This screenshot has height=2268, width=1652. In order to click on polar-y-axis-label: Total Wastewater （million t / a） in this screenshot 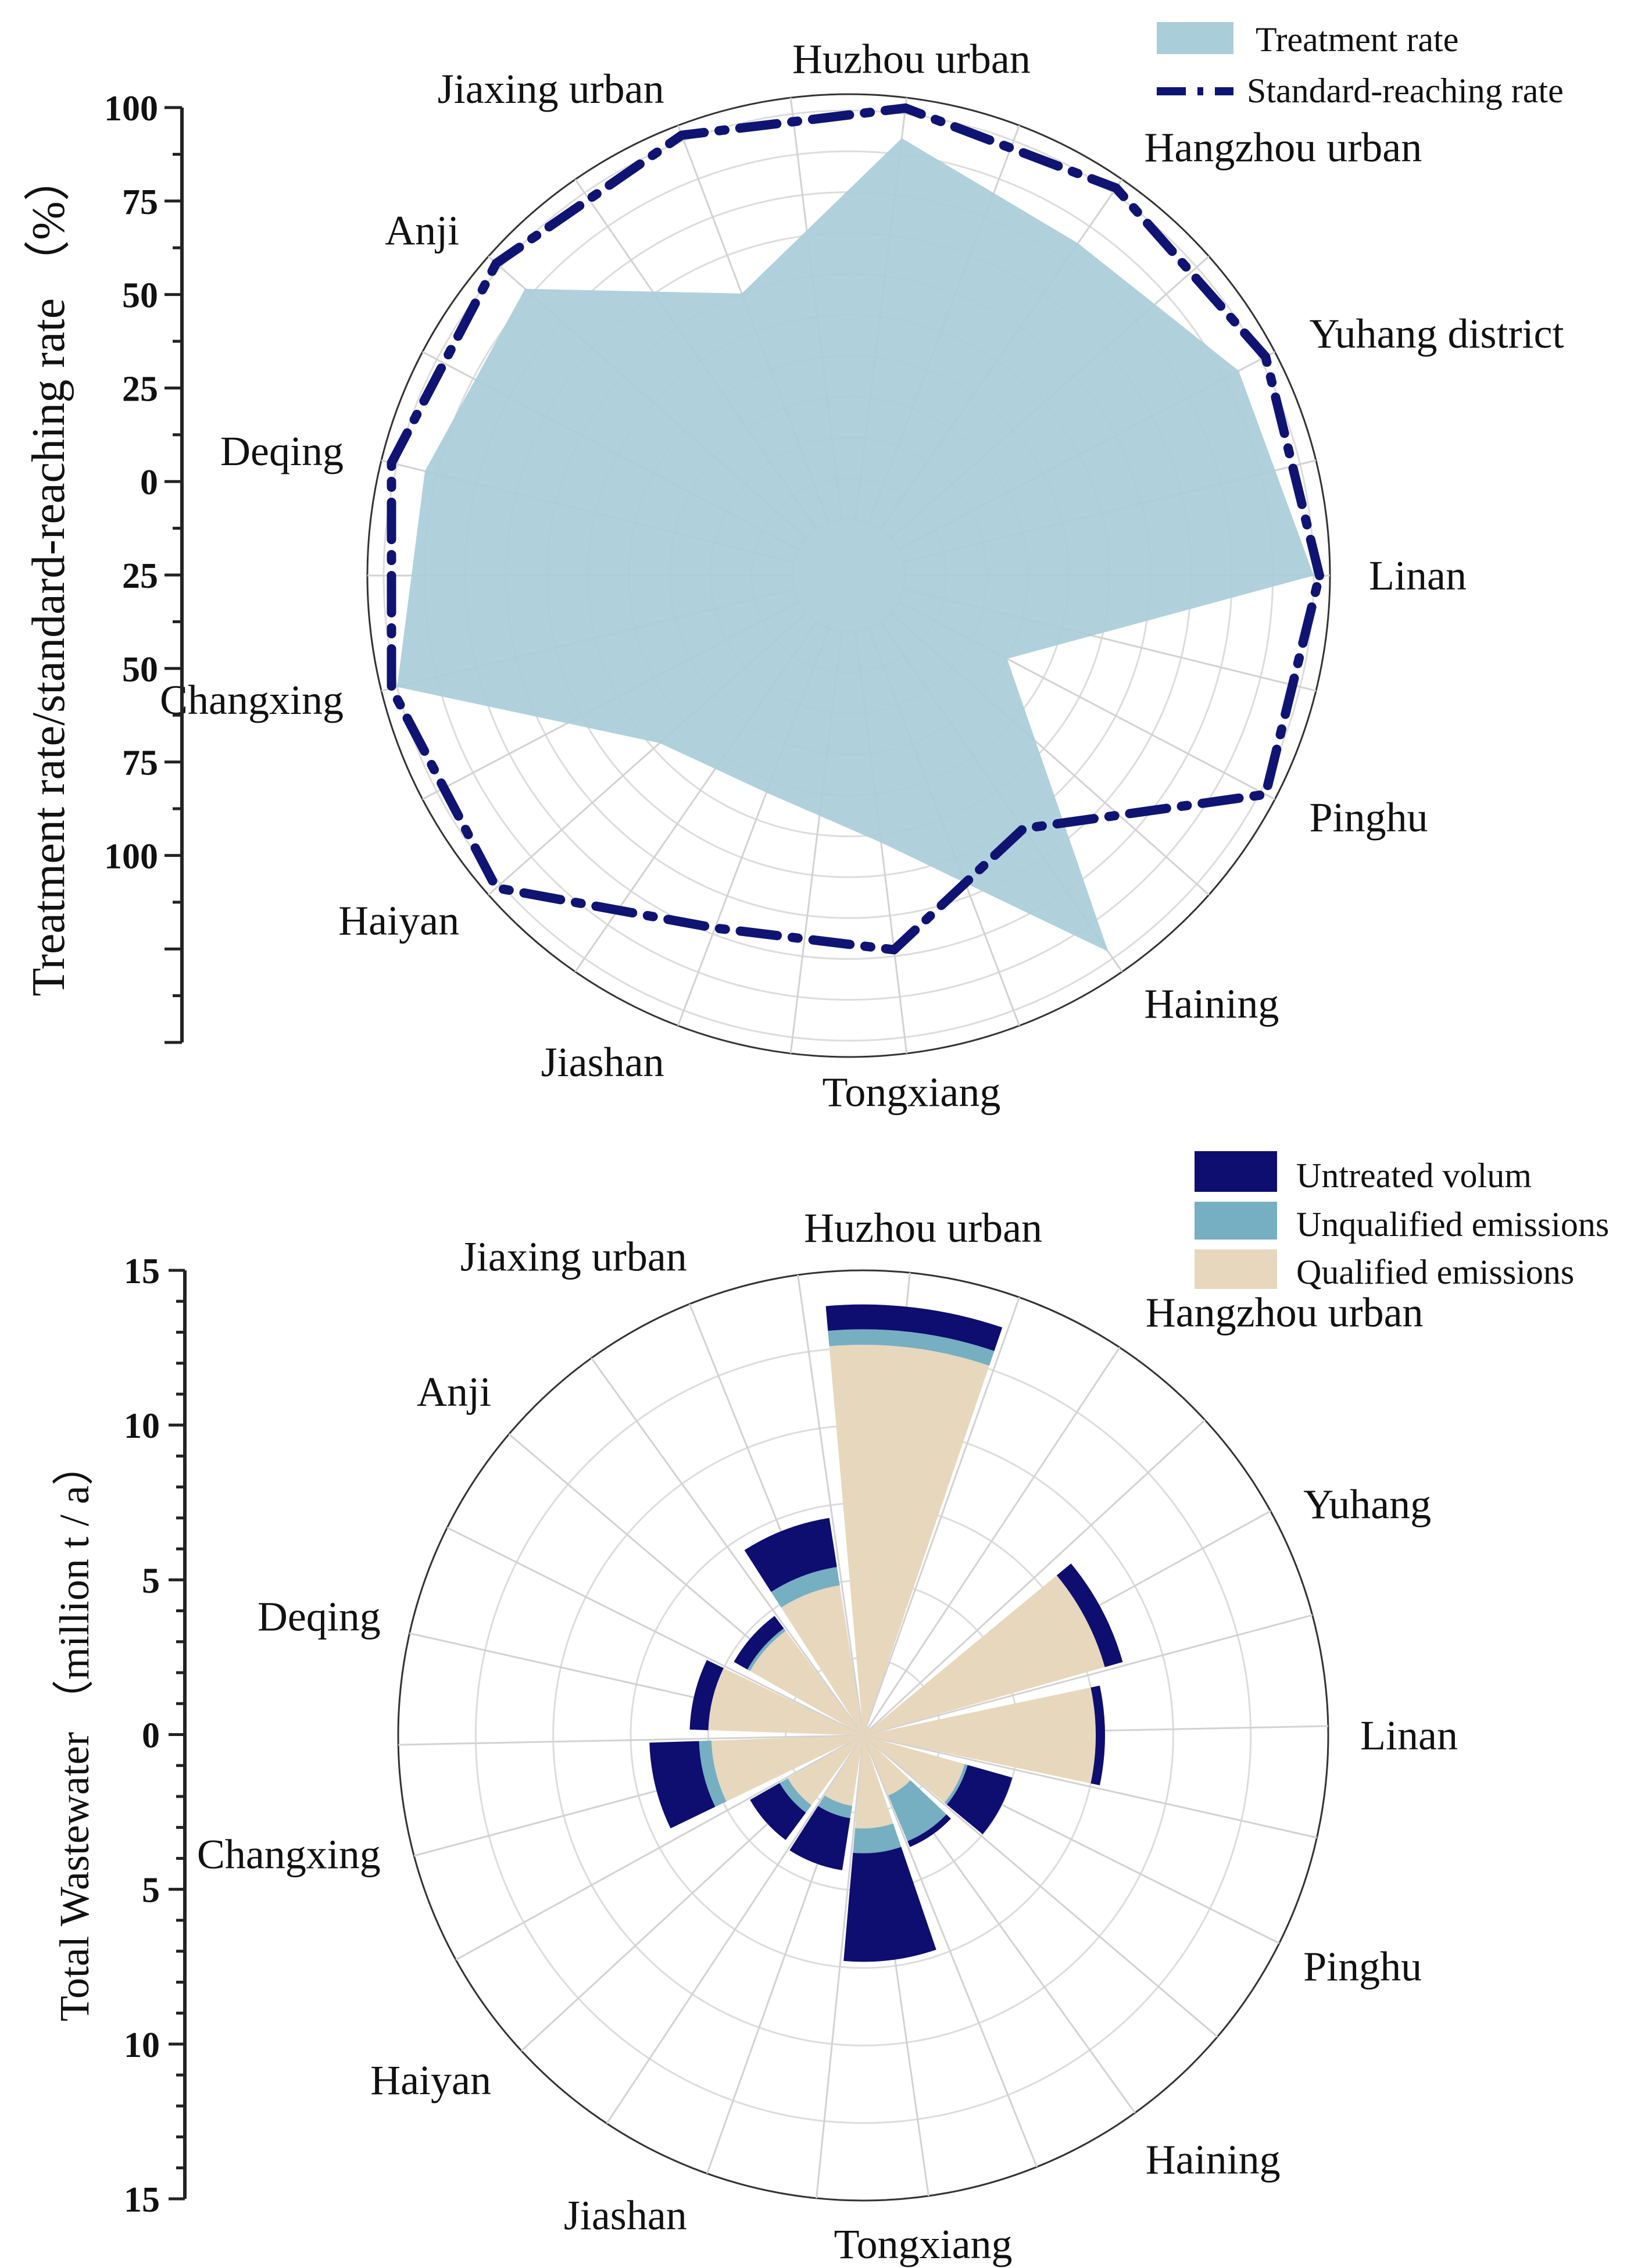, I will do `click(74, 1733)`.